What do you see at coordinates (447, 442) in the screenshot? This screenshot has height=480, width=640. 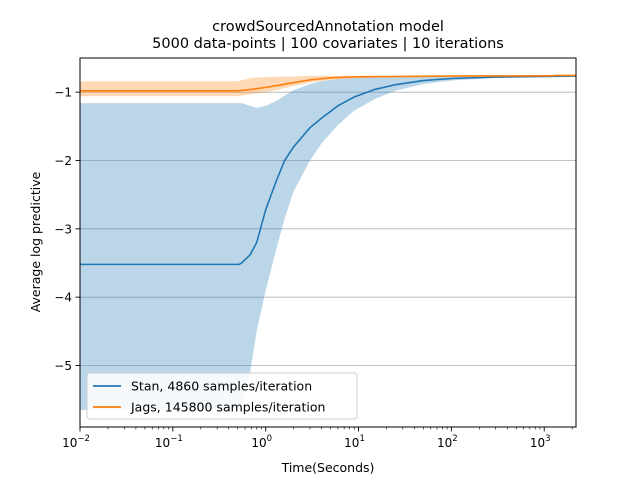 I see `x-tick-label-4: 10²` at bounding box center [447, 442].